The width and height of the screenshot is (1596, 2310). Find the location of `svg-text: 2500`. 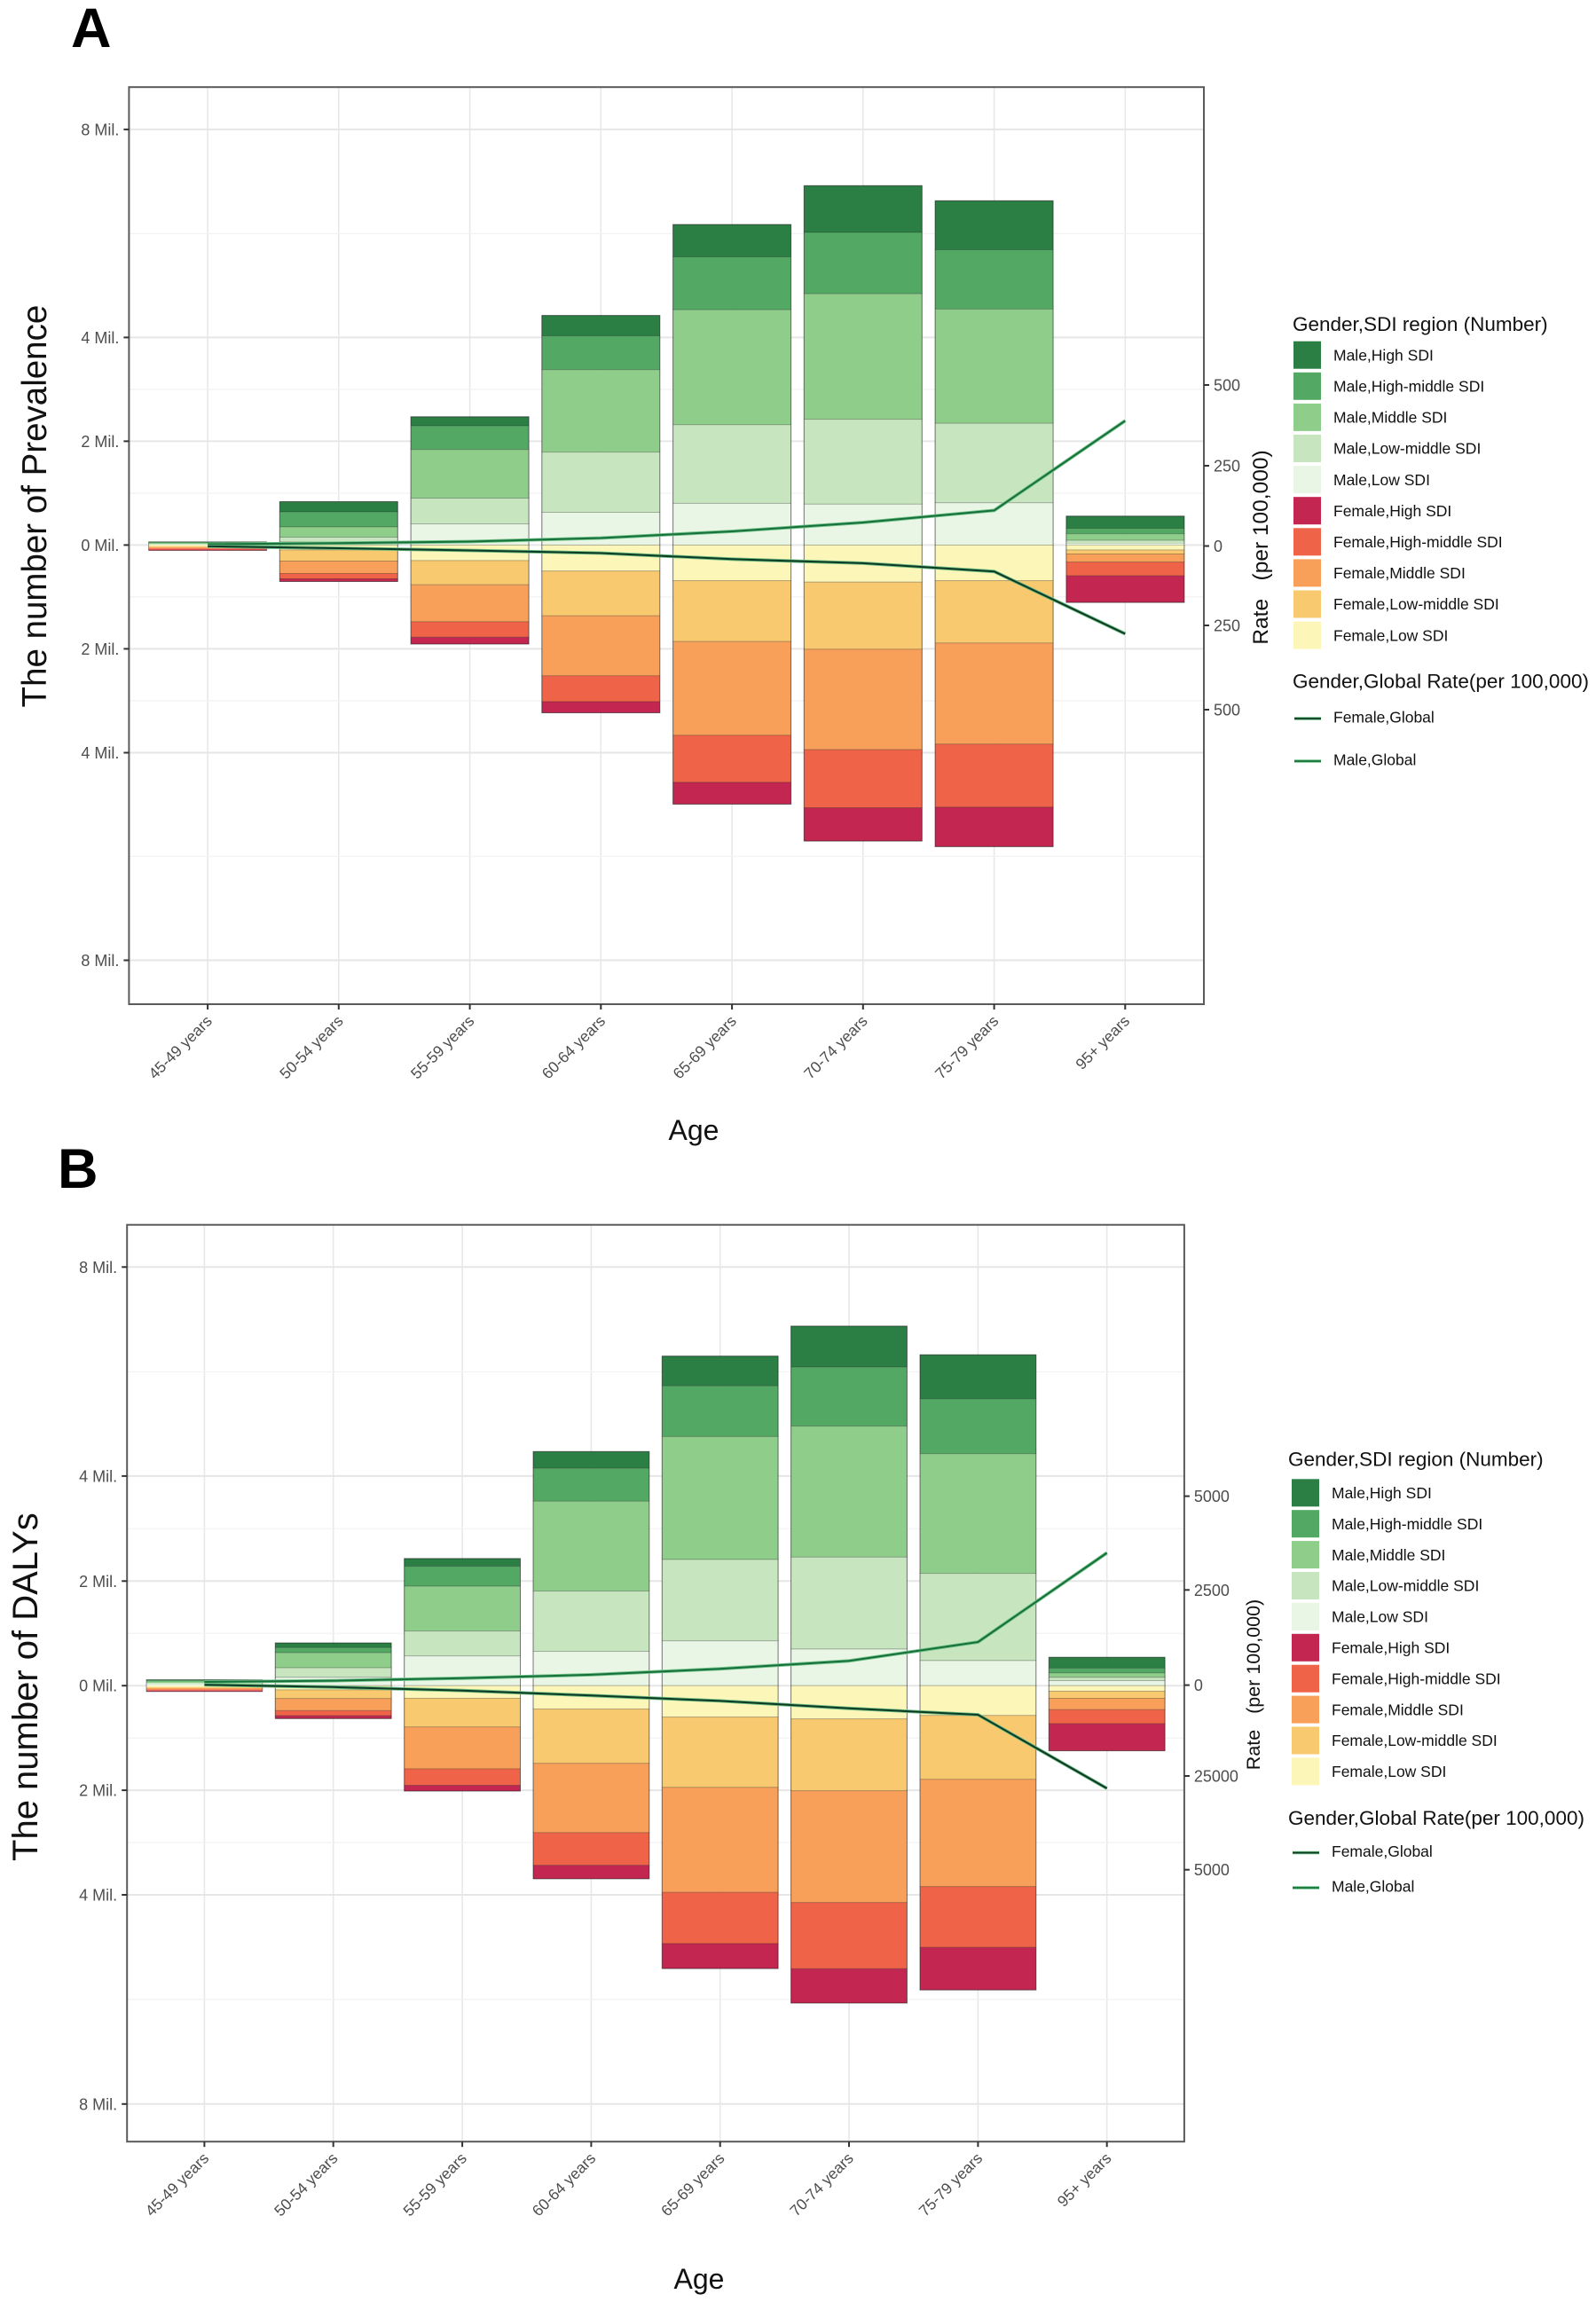

svg-text: 2500 is located at coordinates (1212, 1590).